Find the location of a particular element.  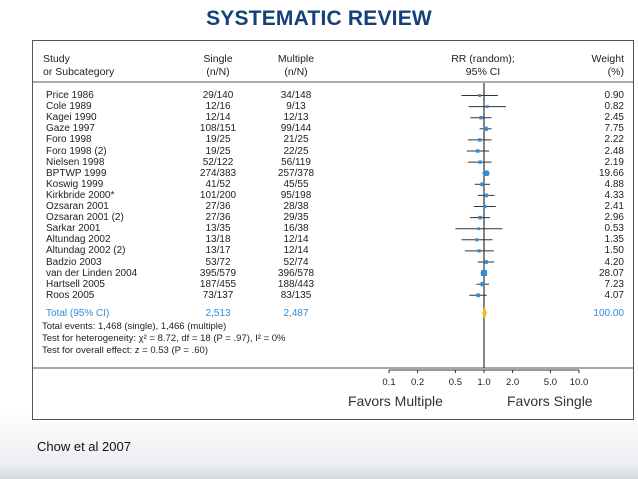

study-single: 12/16 is located at coordinates (218, 107).